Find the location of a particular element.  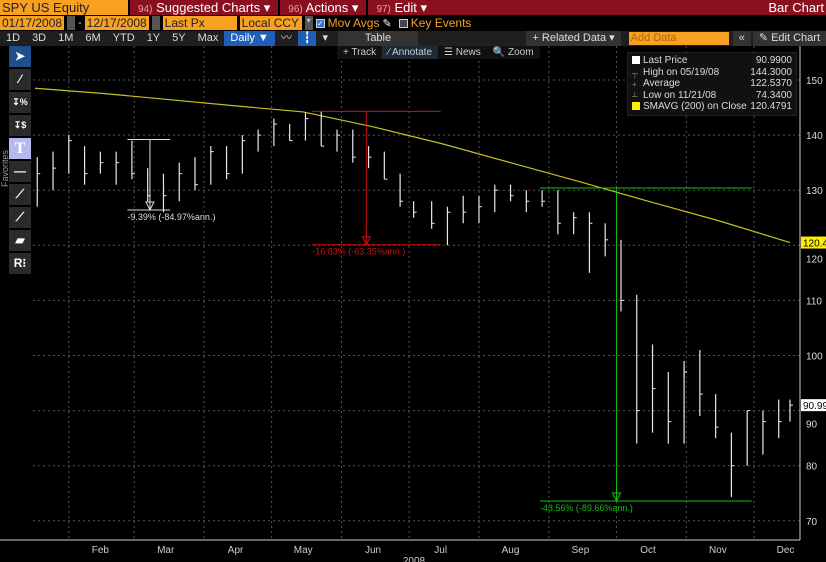

key-events-checkbox is located at coordinates (403, 23).